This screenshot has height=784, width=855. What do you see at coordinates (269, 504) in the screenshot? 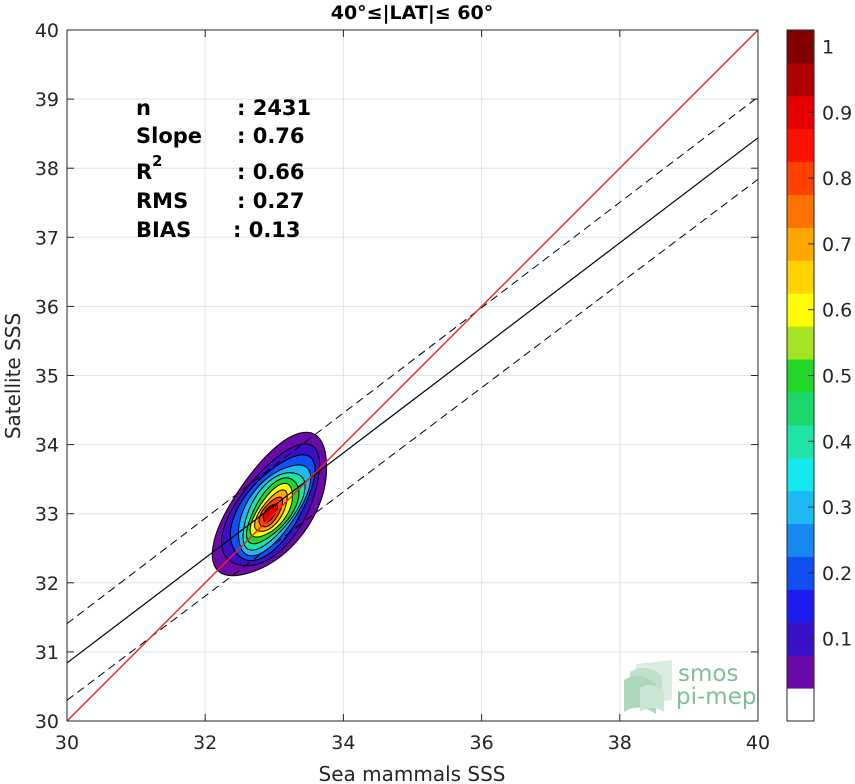
I see `density-contours` at bounding box center [269, 504].